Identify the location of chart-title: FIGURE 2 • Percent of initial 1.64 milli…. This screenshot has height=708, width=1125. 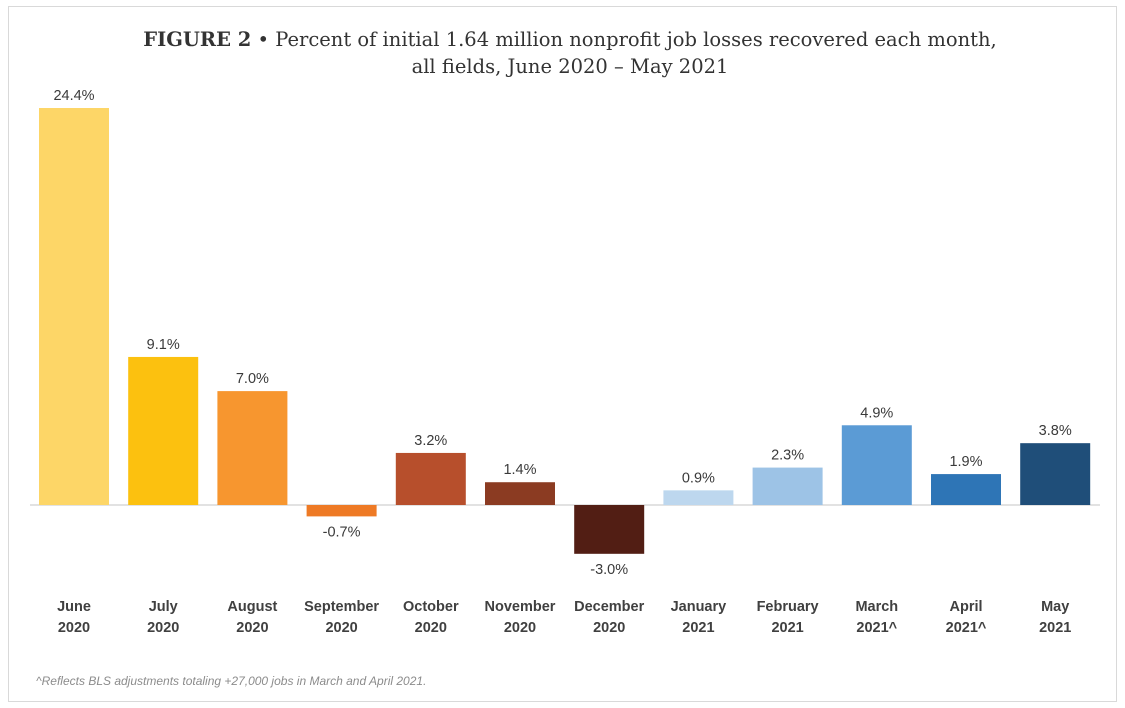
(570, 53).